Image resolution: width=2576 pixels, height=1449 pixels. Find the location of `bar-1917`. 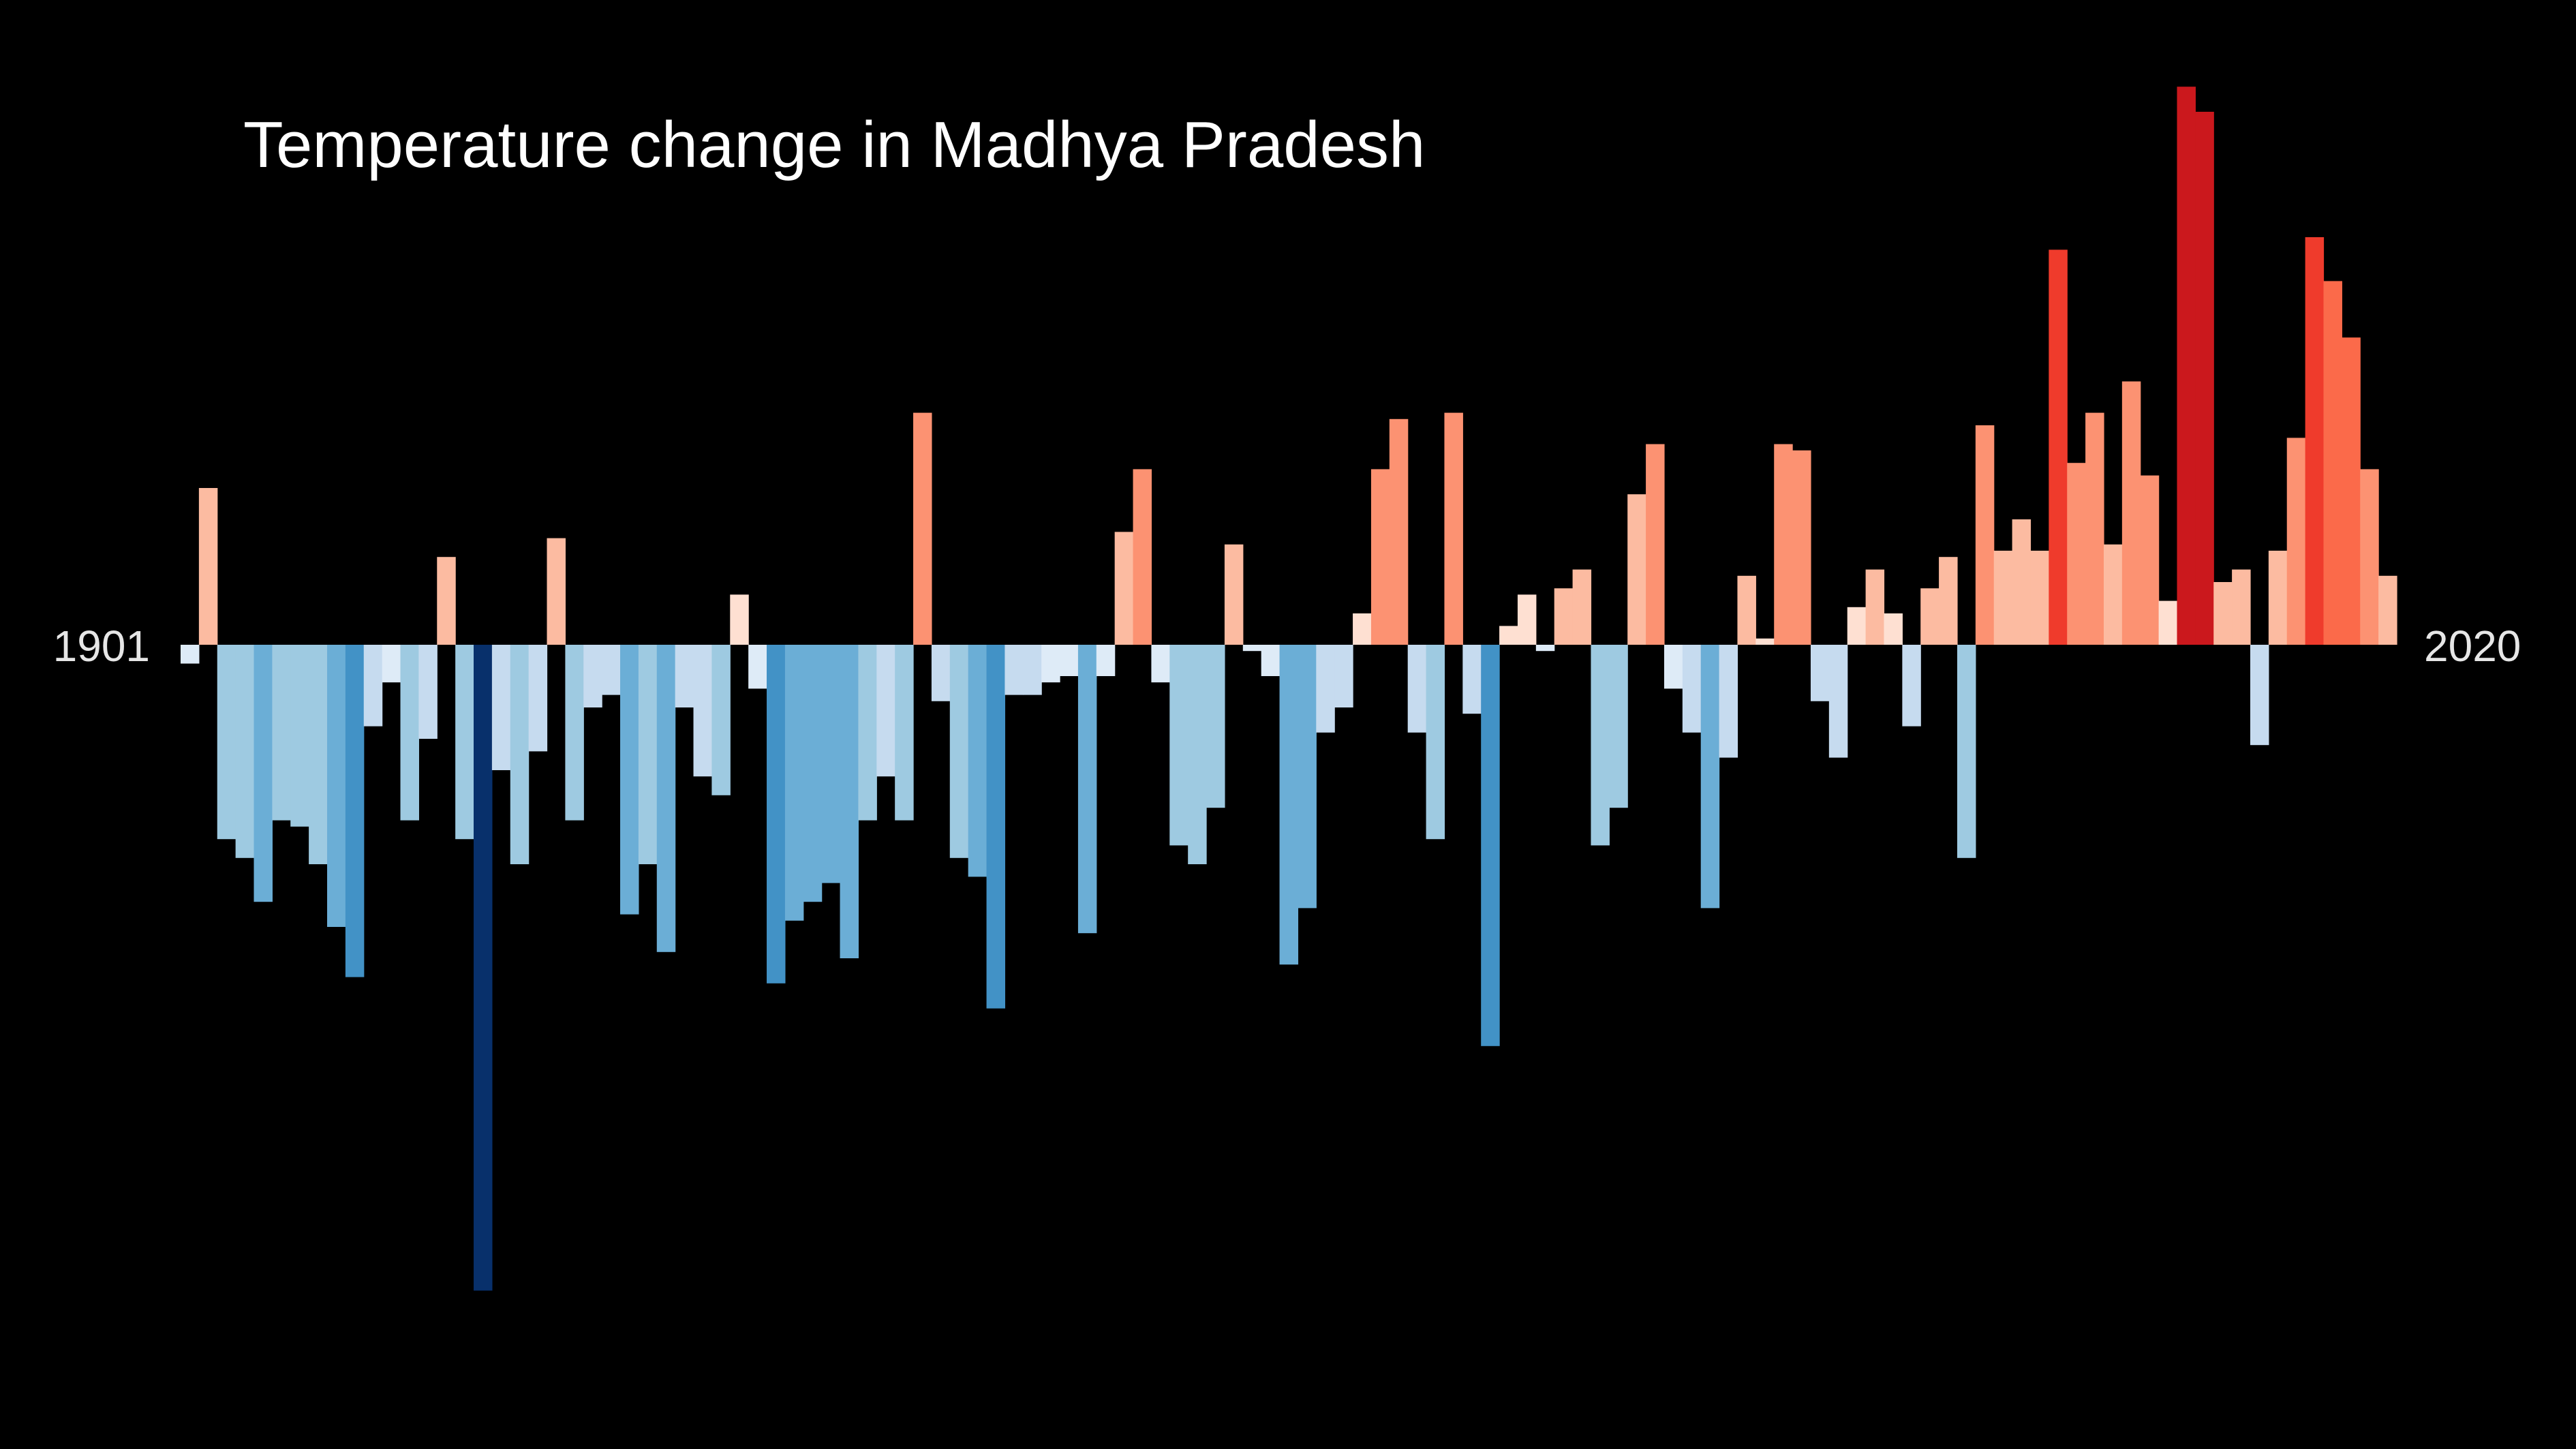

bar-1917 is located at coordinates (484, 968).